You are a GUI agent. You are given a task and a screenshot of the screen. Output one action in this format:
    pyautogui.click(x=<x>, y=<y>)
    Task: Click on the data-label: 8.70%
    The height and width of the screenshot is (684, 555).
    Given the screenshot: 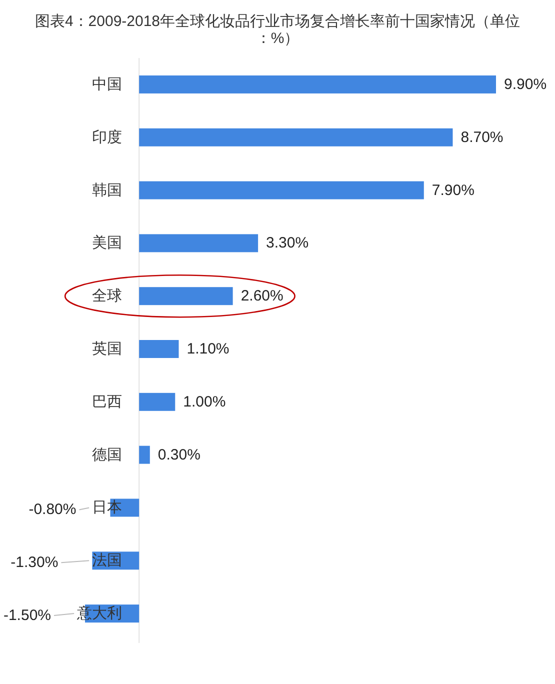 What is the action you would take?
    pyautogui.click(x=482, y=137)
    